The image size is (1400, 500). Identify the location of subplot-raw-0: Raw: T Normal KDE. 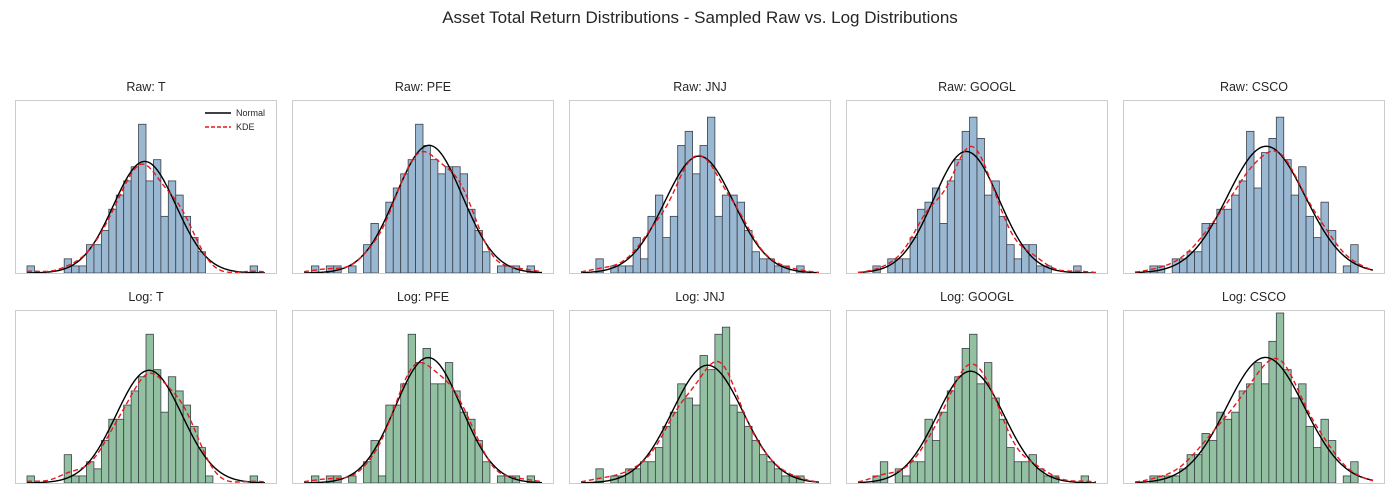
(146, 177).